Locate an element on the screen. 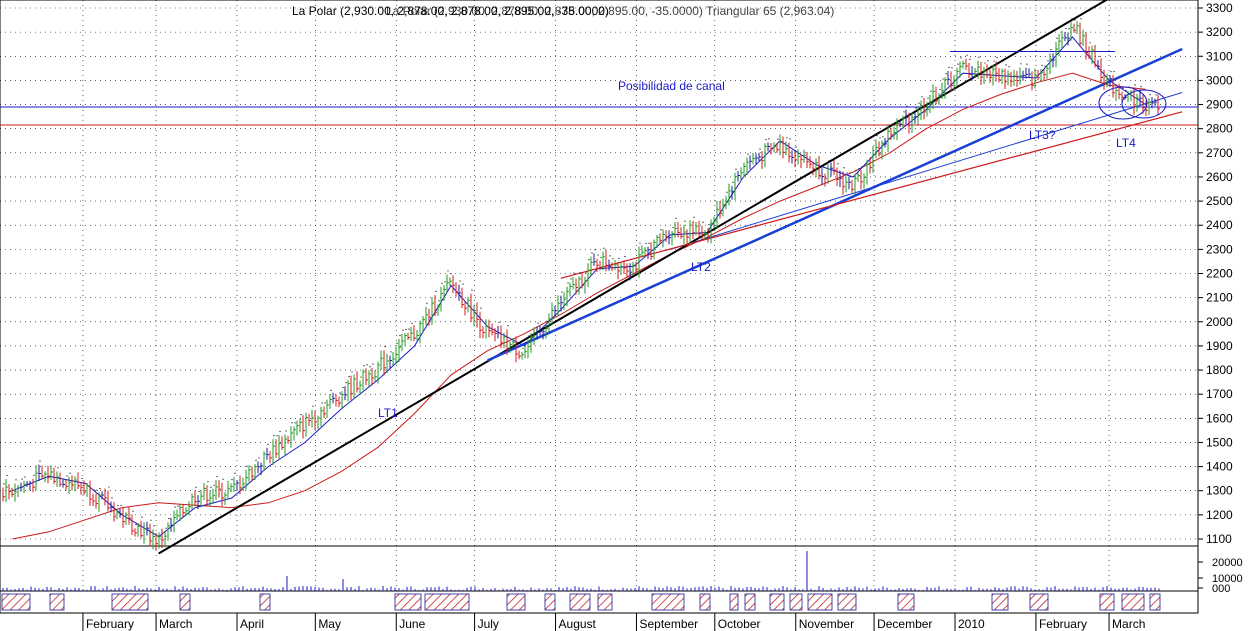  y-tick-label: 2200 is located at coordinates (1219, 274).